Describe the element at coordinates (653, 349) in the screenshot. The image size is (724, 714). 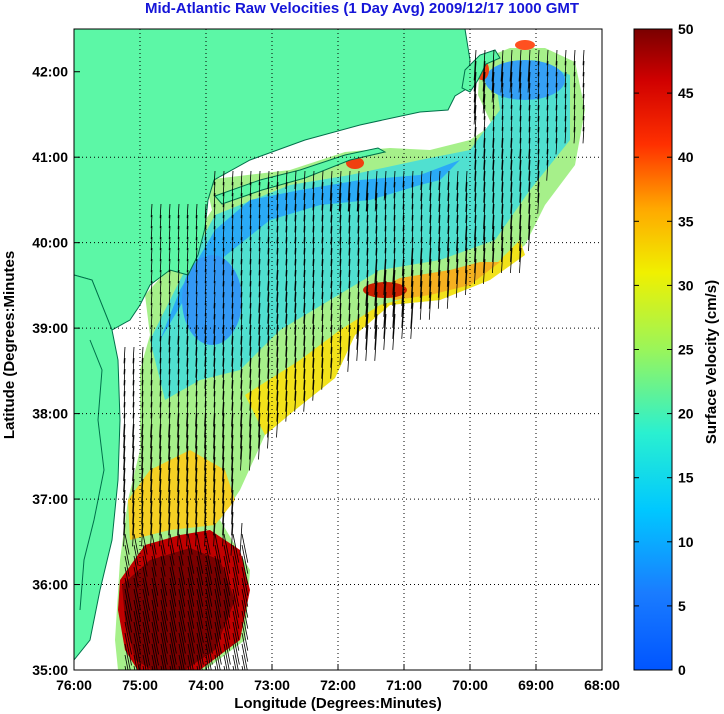
I see `colorbar` at that location.